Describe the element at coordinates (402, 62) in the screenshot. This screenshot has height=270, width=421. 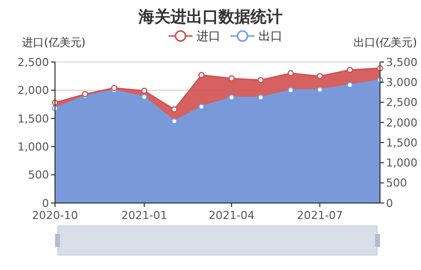
I see `y2-tick-label: 3,500` at that location.